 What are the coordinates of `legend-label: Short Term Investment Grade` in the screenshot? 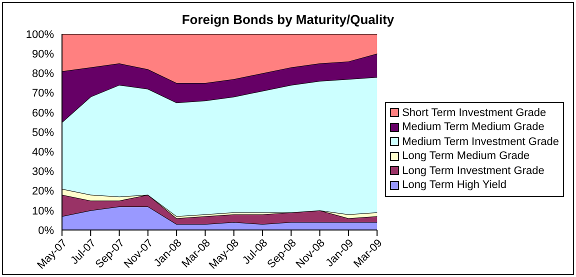 It's located at (474, 113).